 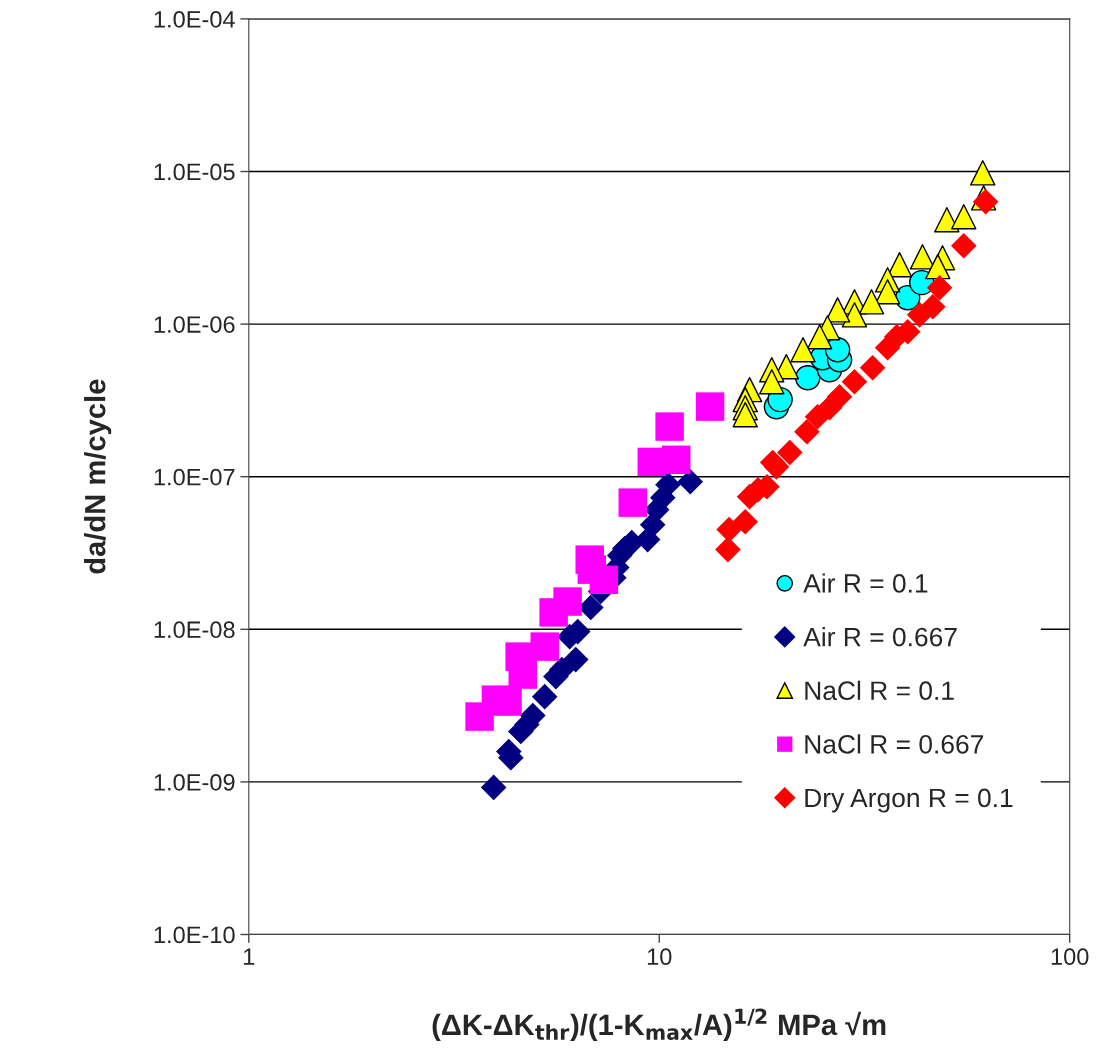 I want to click on legend-label: Air R = 0.1, so click(x=865, y=583).